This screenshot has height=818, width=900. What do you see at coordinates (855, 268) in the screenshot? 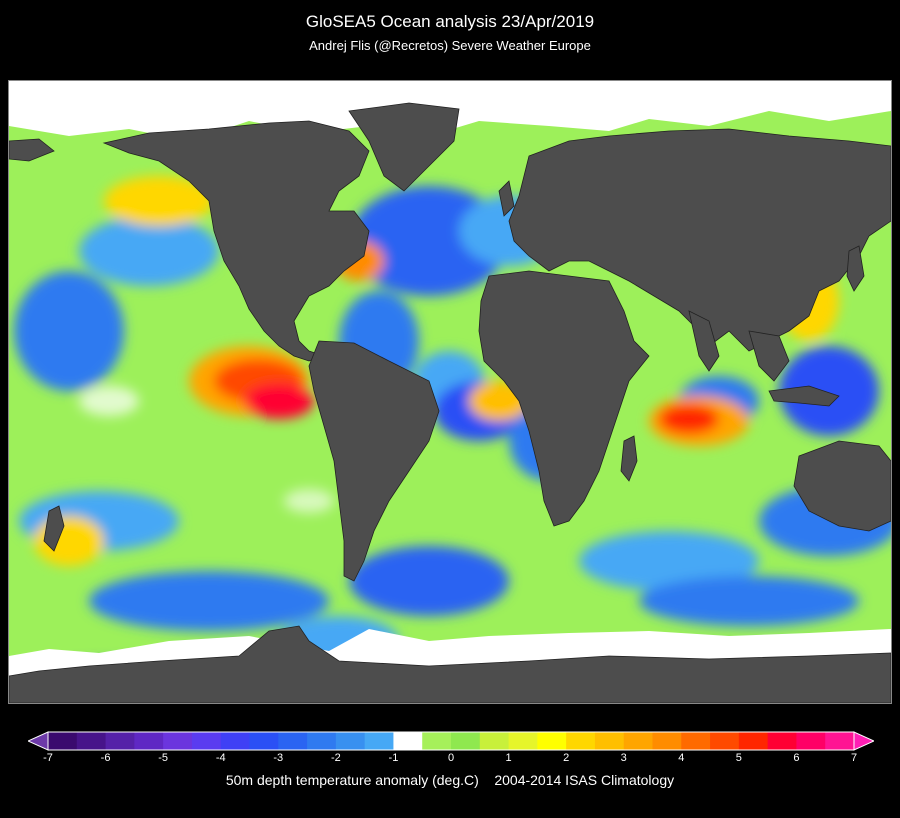
I see `japan-landmass` at bounding box center [855, 268].